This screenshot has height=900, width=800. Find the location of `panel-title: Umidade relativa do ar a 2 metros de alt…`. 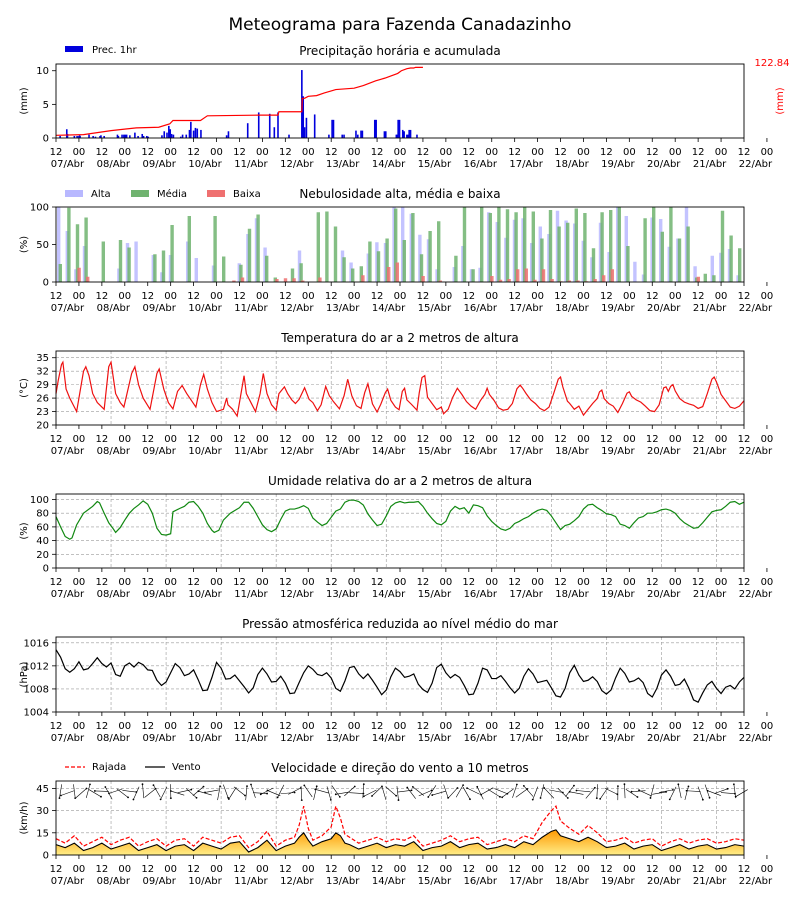

panel-title: Umidade relativa do ar a 2 metros de alt… is located at coordinates (400, 481).